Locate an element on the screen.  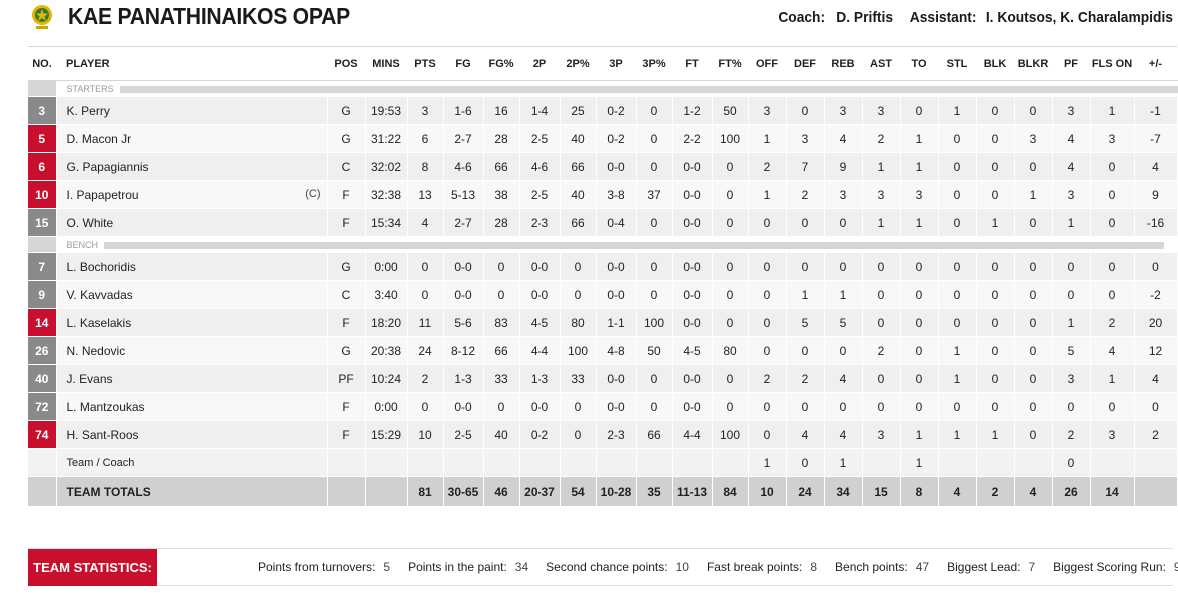
stat-cell-pts: 11 is located at coordinates (425, 323).